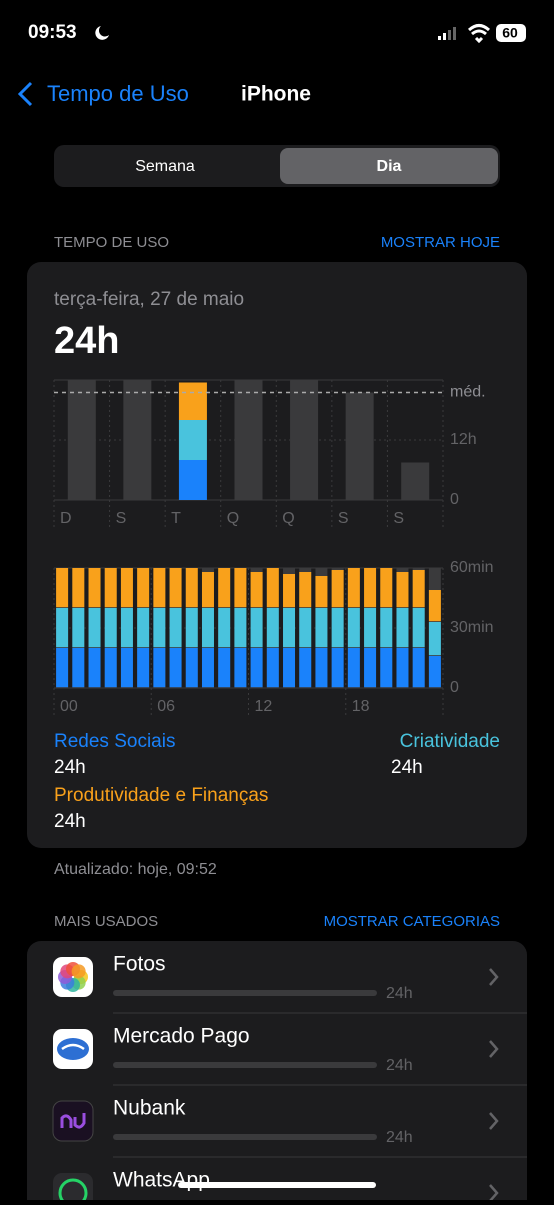 Image resolution: width=554 pixels, height=1205 pixels. What do you see at coordinates (176, 518) in the screenshot?
I see `x-tick-label: T` at bounding box center [176, 518].